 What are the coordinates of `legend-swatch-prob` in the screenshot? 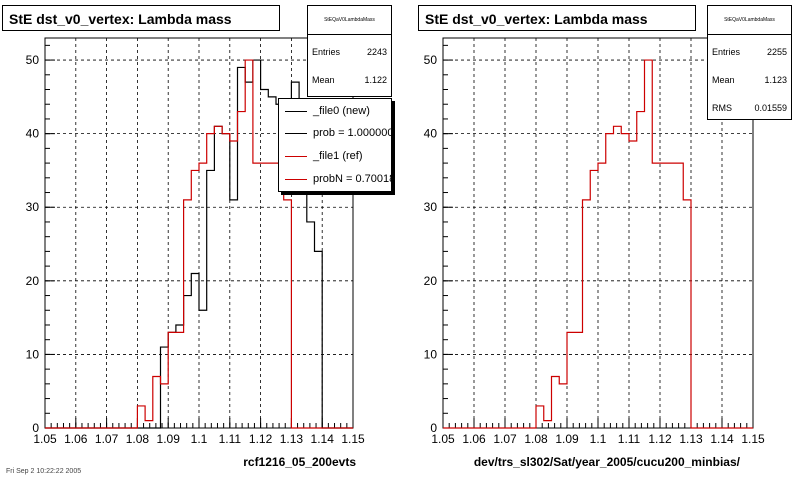 It's located at (296, 133).